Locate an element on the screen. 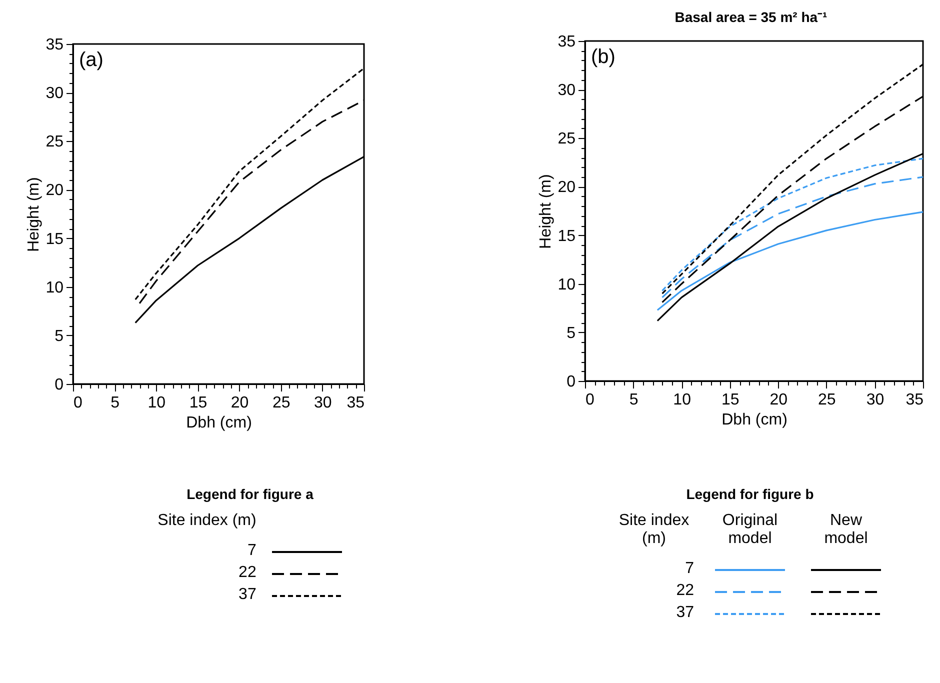 This screenshot has height=683, width=940. legend-title: Legend for figure a is located at coordinates (250, 494).